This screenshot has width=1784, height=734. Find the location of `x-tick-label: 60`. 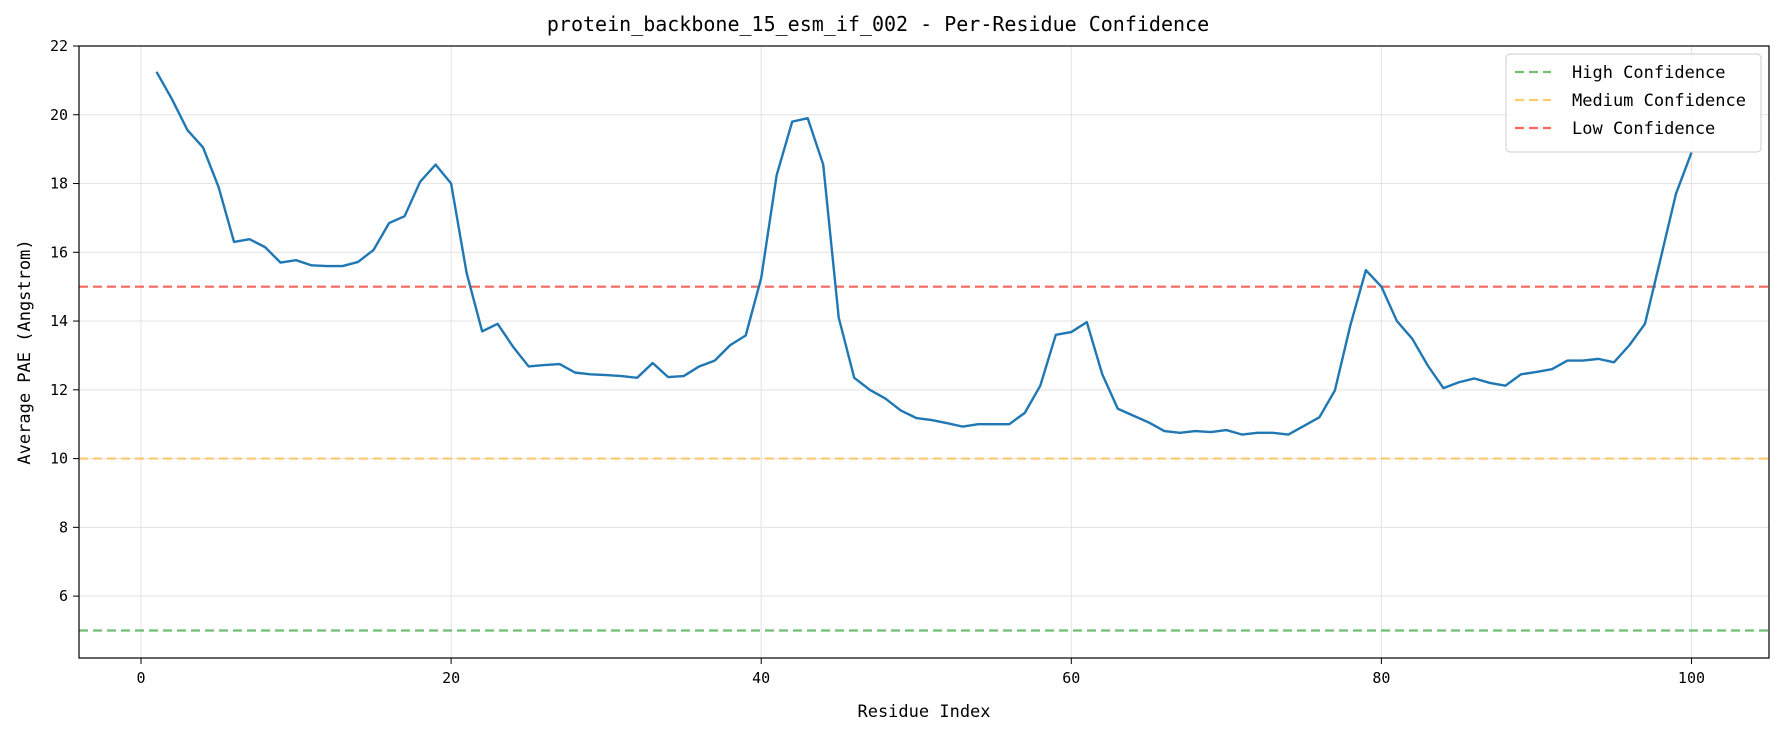

x-tick-label: 60 is located at coordinates (1071, 678).